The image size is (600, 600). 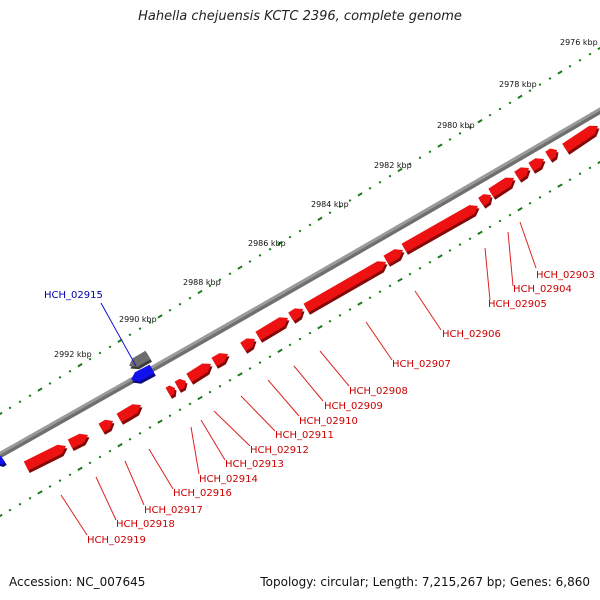 I want to click on gene-label-hch-02907: HCH_02907, so click(x=421, y=364).